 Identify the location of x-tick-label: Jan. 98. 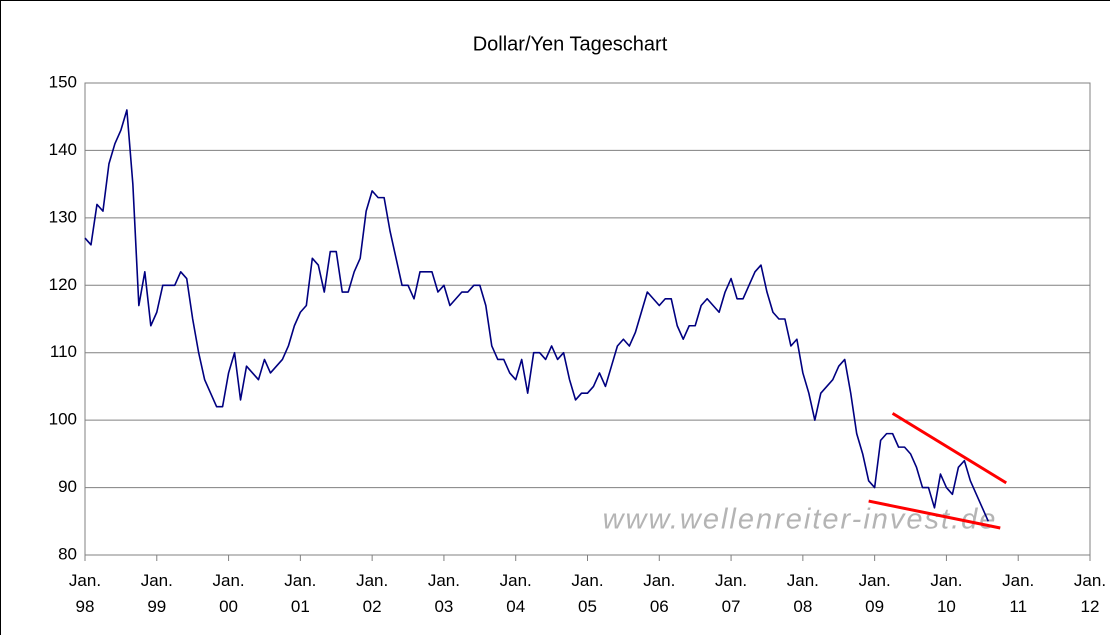
(85, 593).